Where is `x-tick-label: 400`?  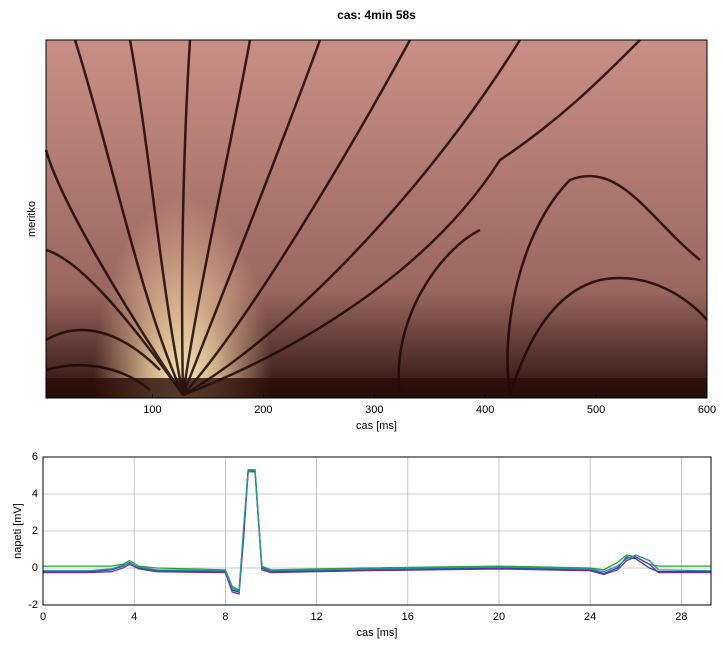
x-tick-label: 400 is located at coordinates (485, 410).